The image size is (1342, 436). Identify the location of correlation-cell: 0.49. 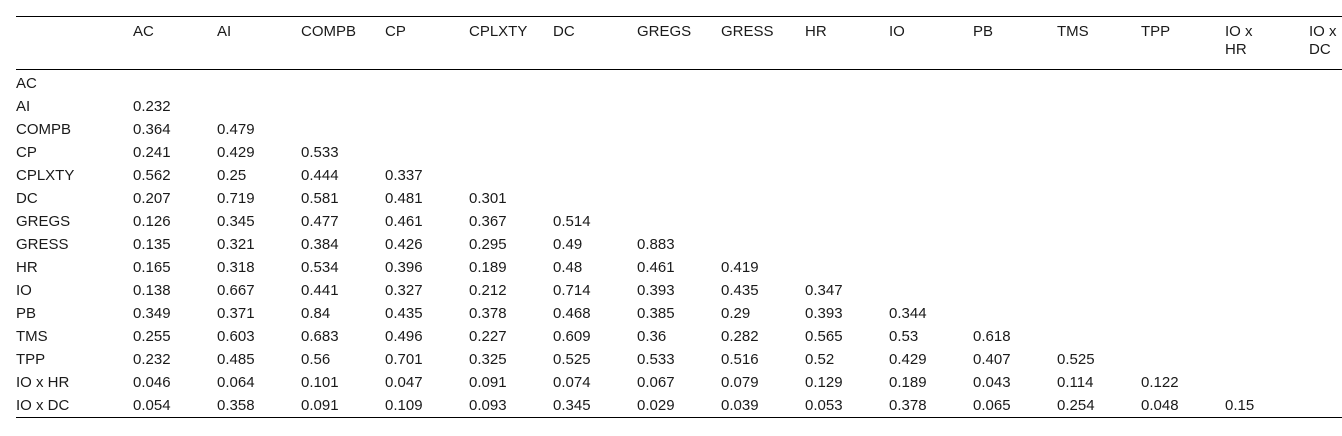
(568, 244).